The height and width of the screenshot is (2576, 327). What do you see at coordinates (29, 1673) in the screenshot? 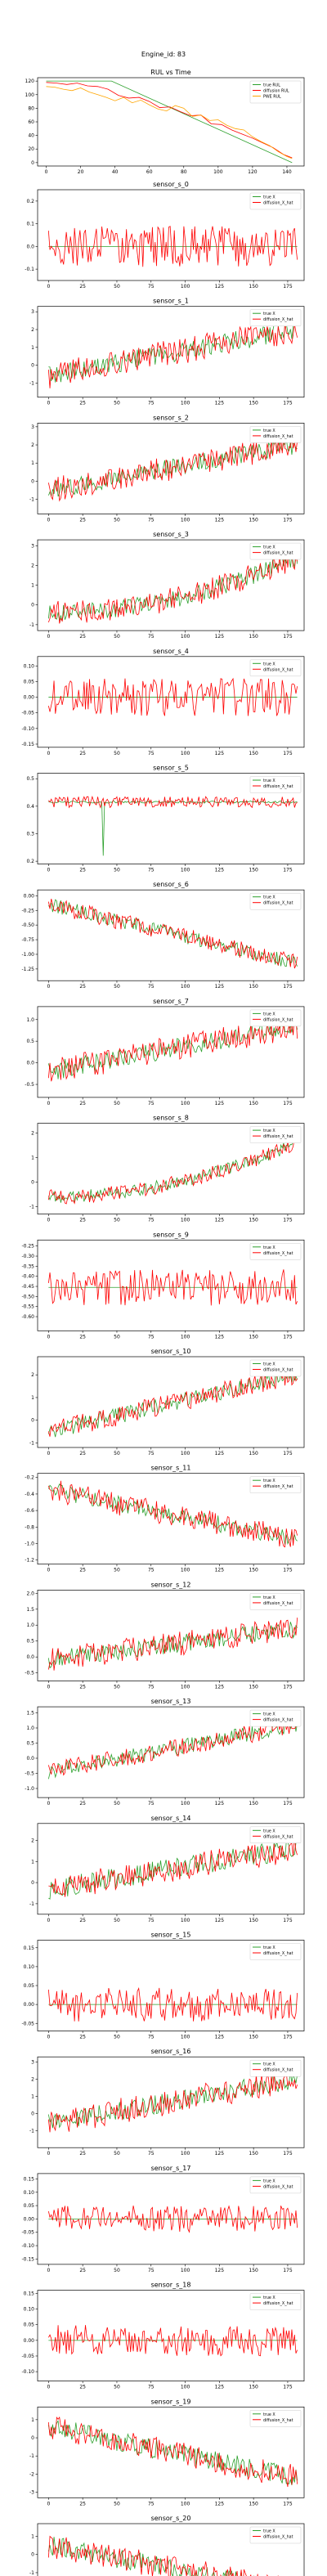
I see `y-tick-label: -0.5` at bounding box center [29, 1673].